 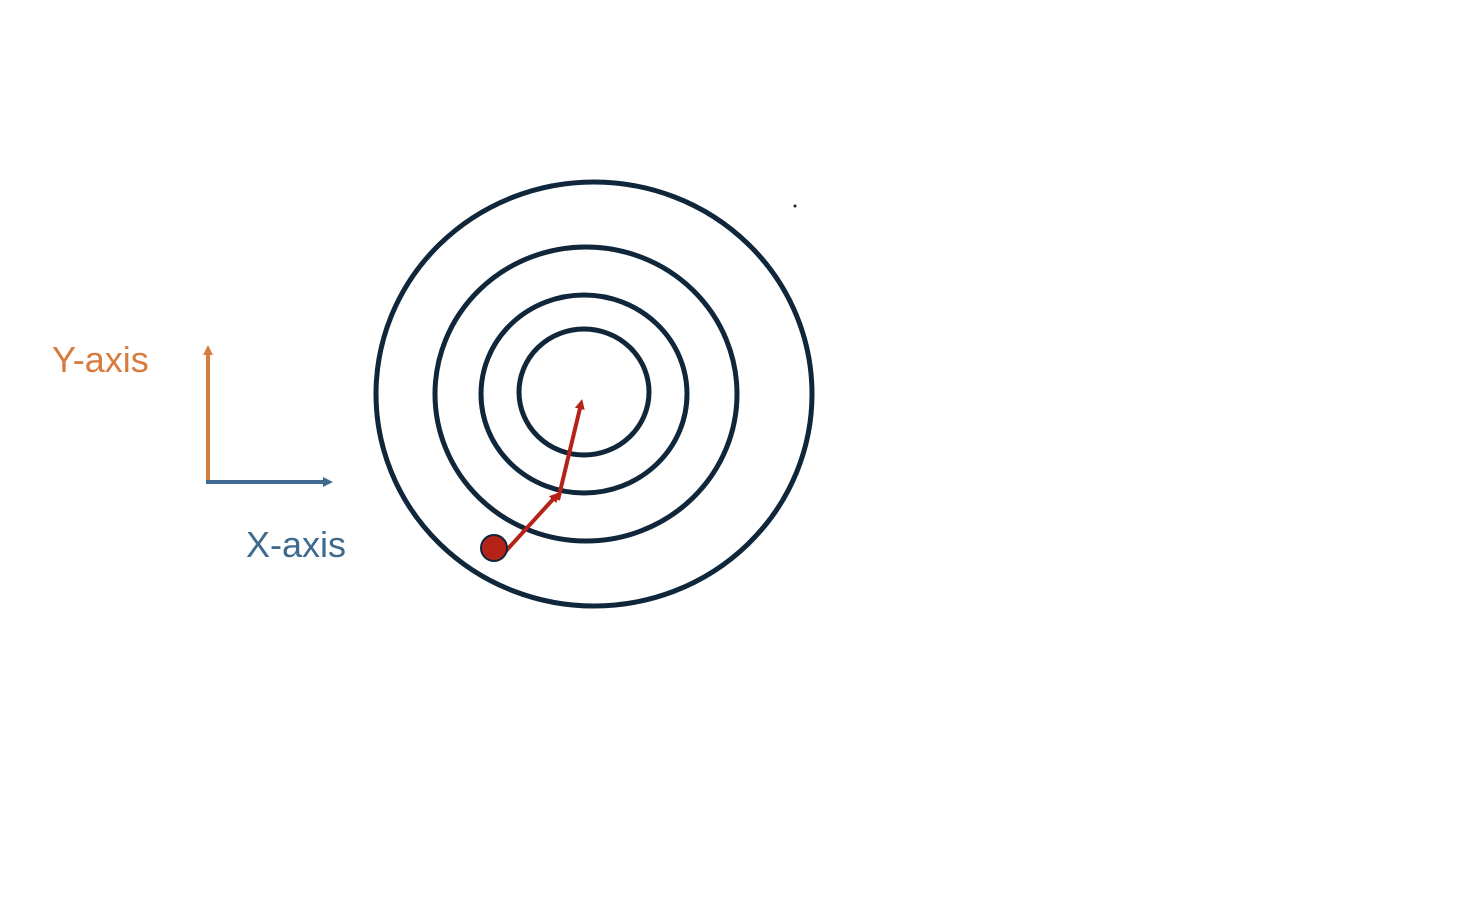 I want to click on x-axis-label: X-axis, so click(x=296, y=544).